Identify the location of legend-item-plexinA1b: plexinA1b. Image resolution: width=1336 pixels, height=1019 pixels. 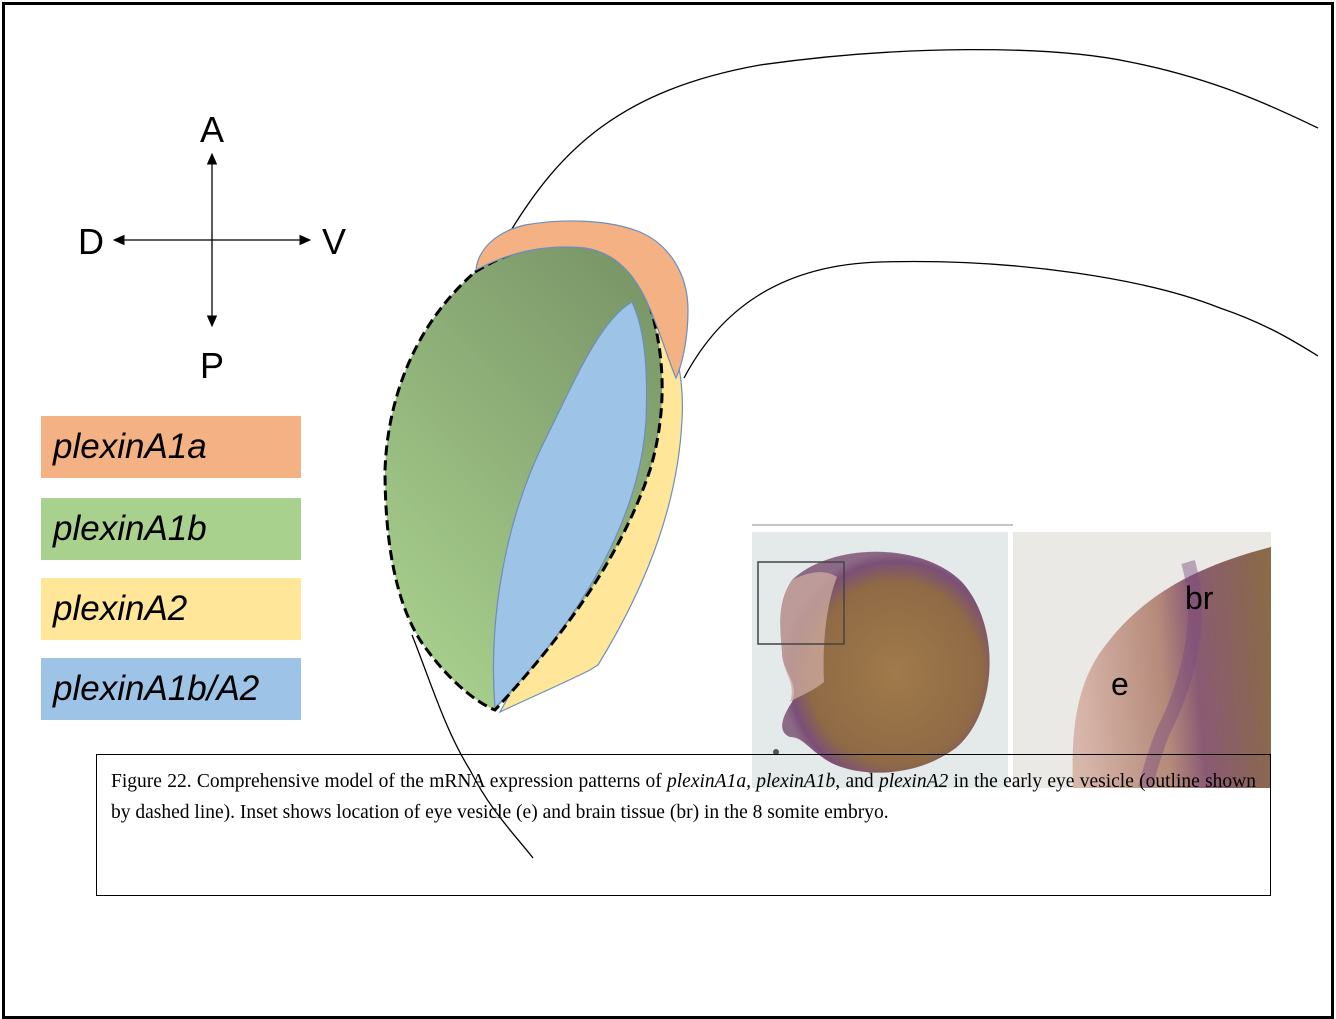
(171, 529).